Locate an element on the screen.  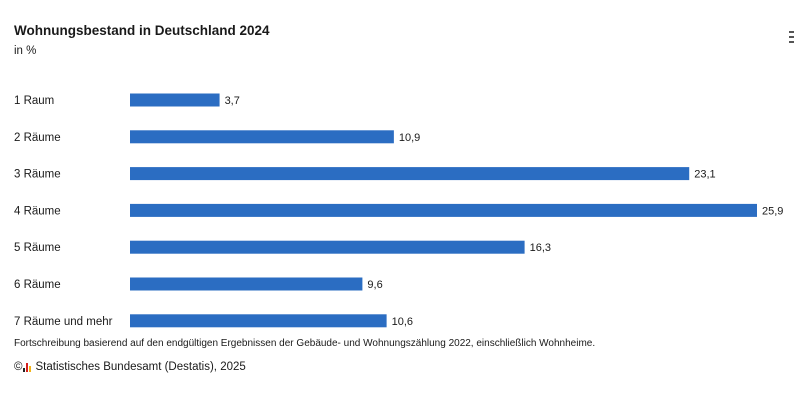
value-label-6-räume: 9,6 is located at coordinates (374, 285).